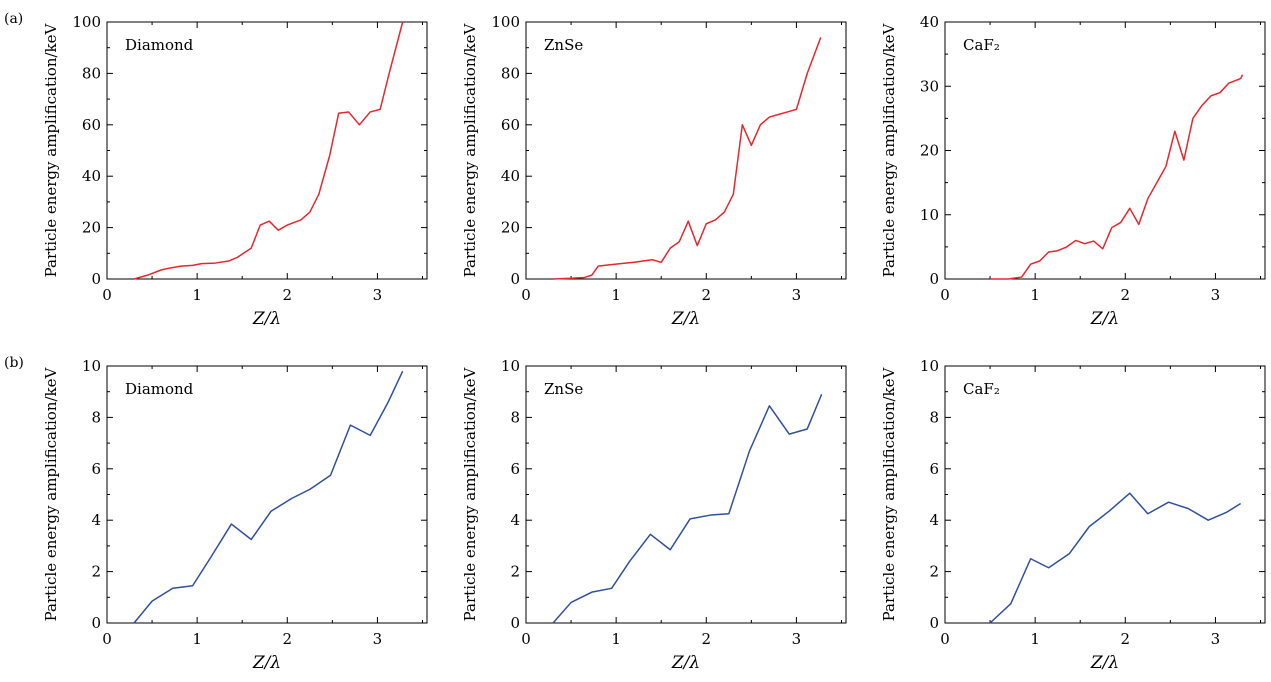  What do you see at coordinates (1216, 639) in the screenshot?
I see `chart-1-2-xtick-label: 3` at bounding box center [1216, 639].